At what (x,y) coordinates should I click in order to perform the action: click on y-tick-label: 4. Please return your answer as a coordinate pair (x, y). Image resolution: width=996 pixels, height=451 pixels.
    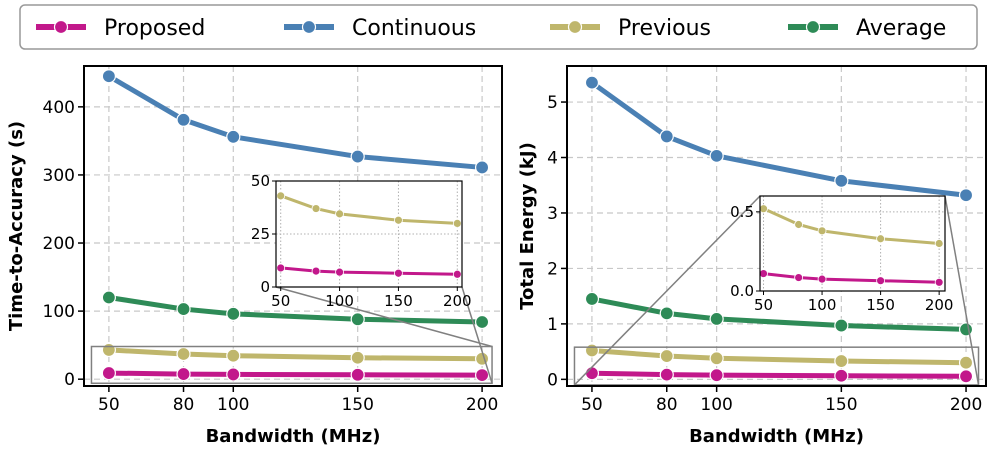
    Looking at the image, I should click on (552, 159).